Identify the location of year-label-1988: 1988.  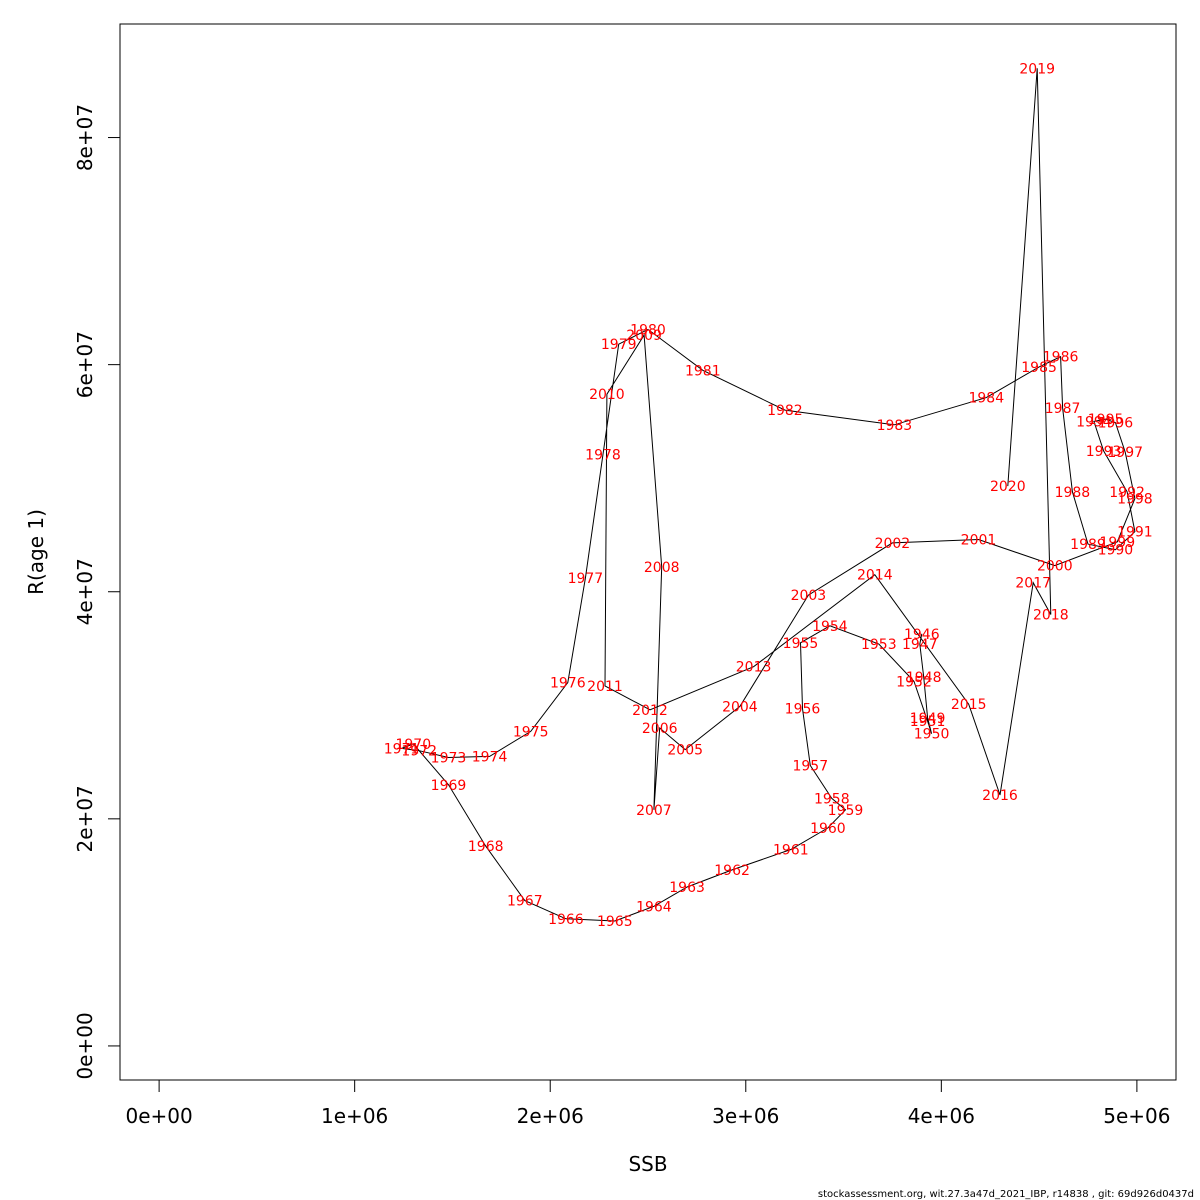
(1073, 493).